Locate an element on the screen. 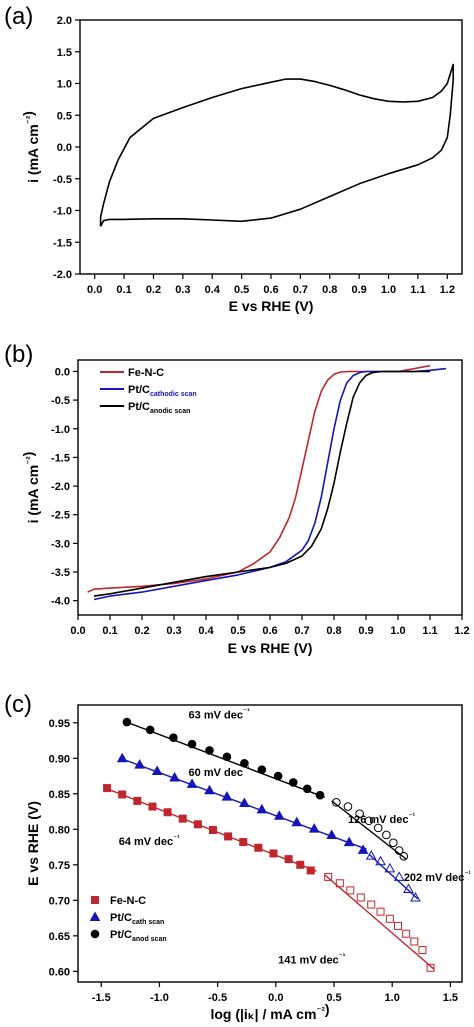 This screenshot has width=474, height=1027. y-tick-label: 0.0 is located at coordinates (62, 372).